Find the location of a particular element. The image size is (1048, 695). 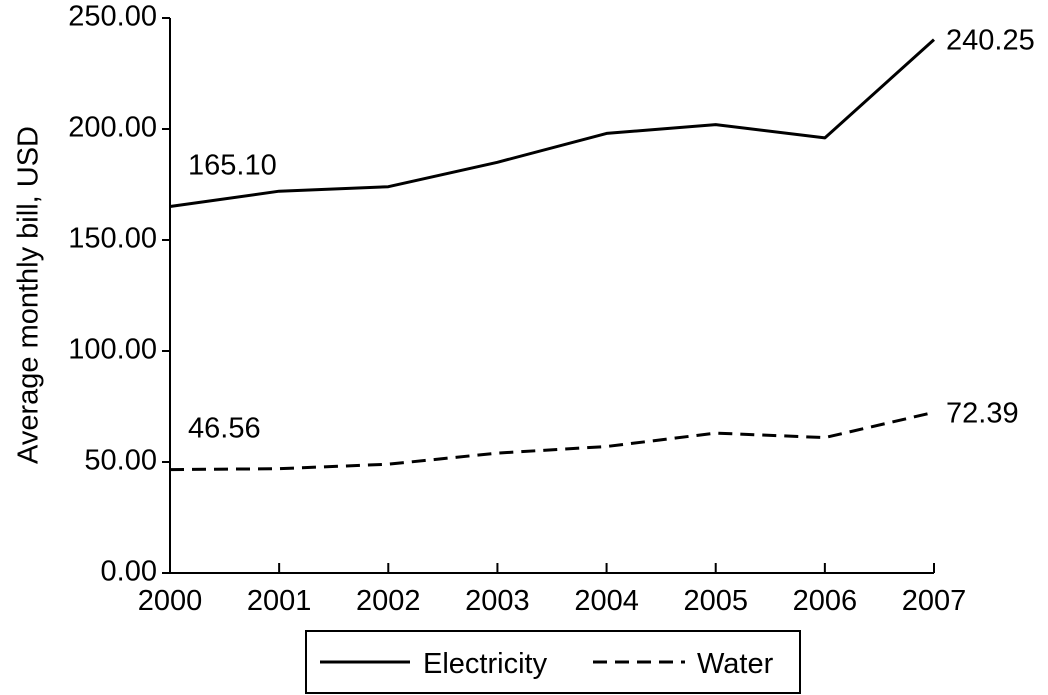

y-tick-label: 100.00 is located at coordinates (112, 350).